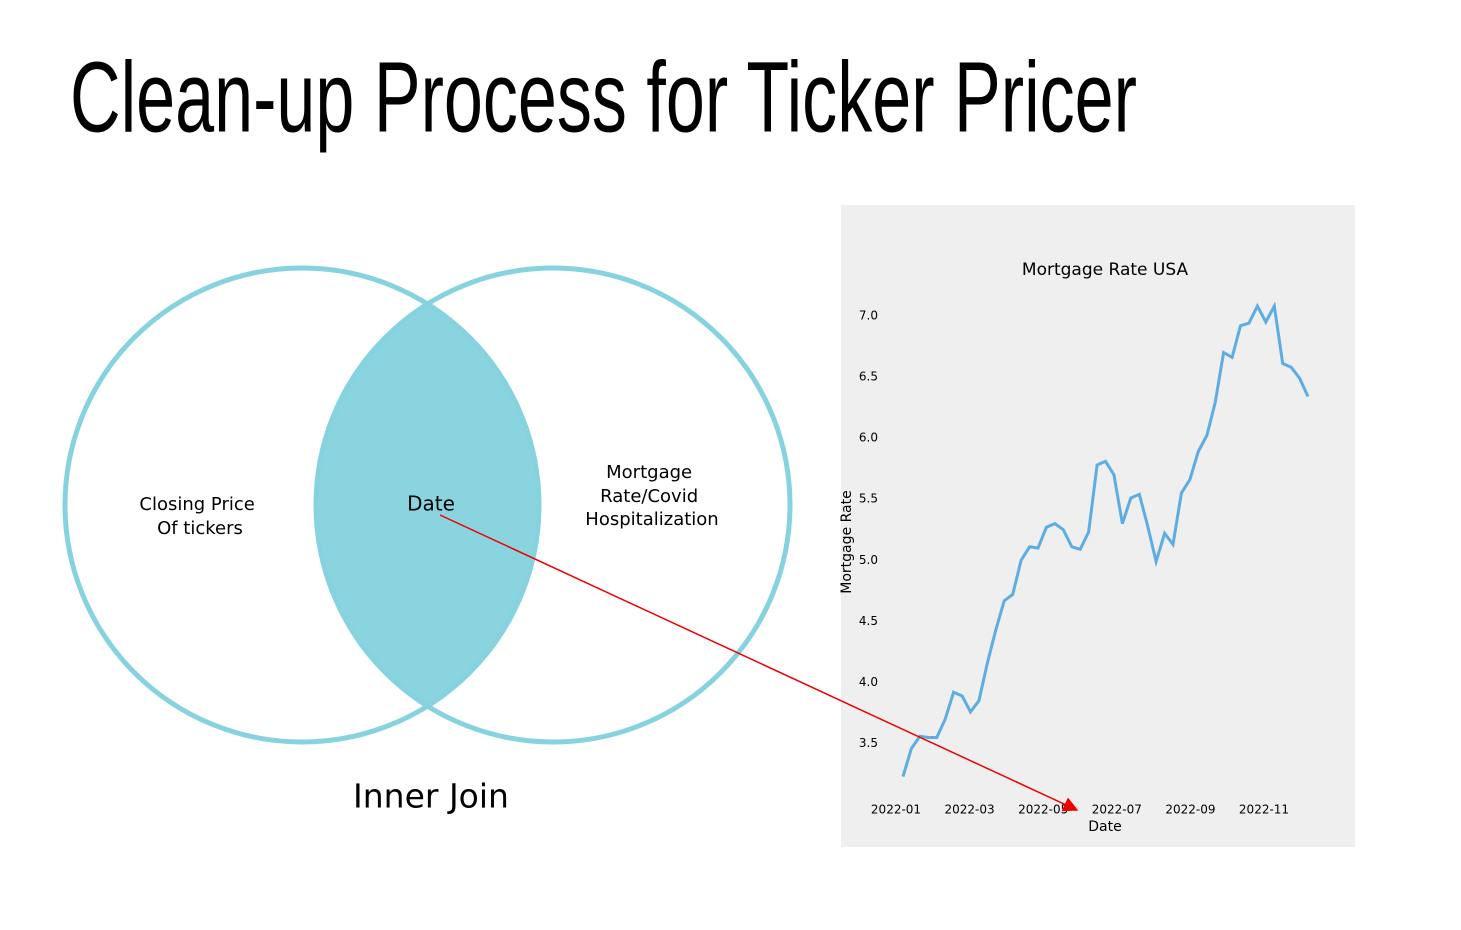  What do you see at coordinates (868, 499) in the screenshot?
I see `y-tick-label: 5.5` at bounding box center [868, 499].